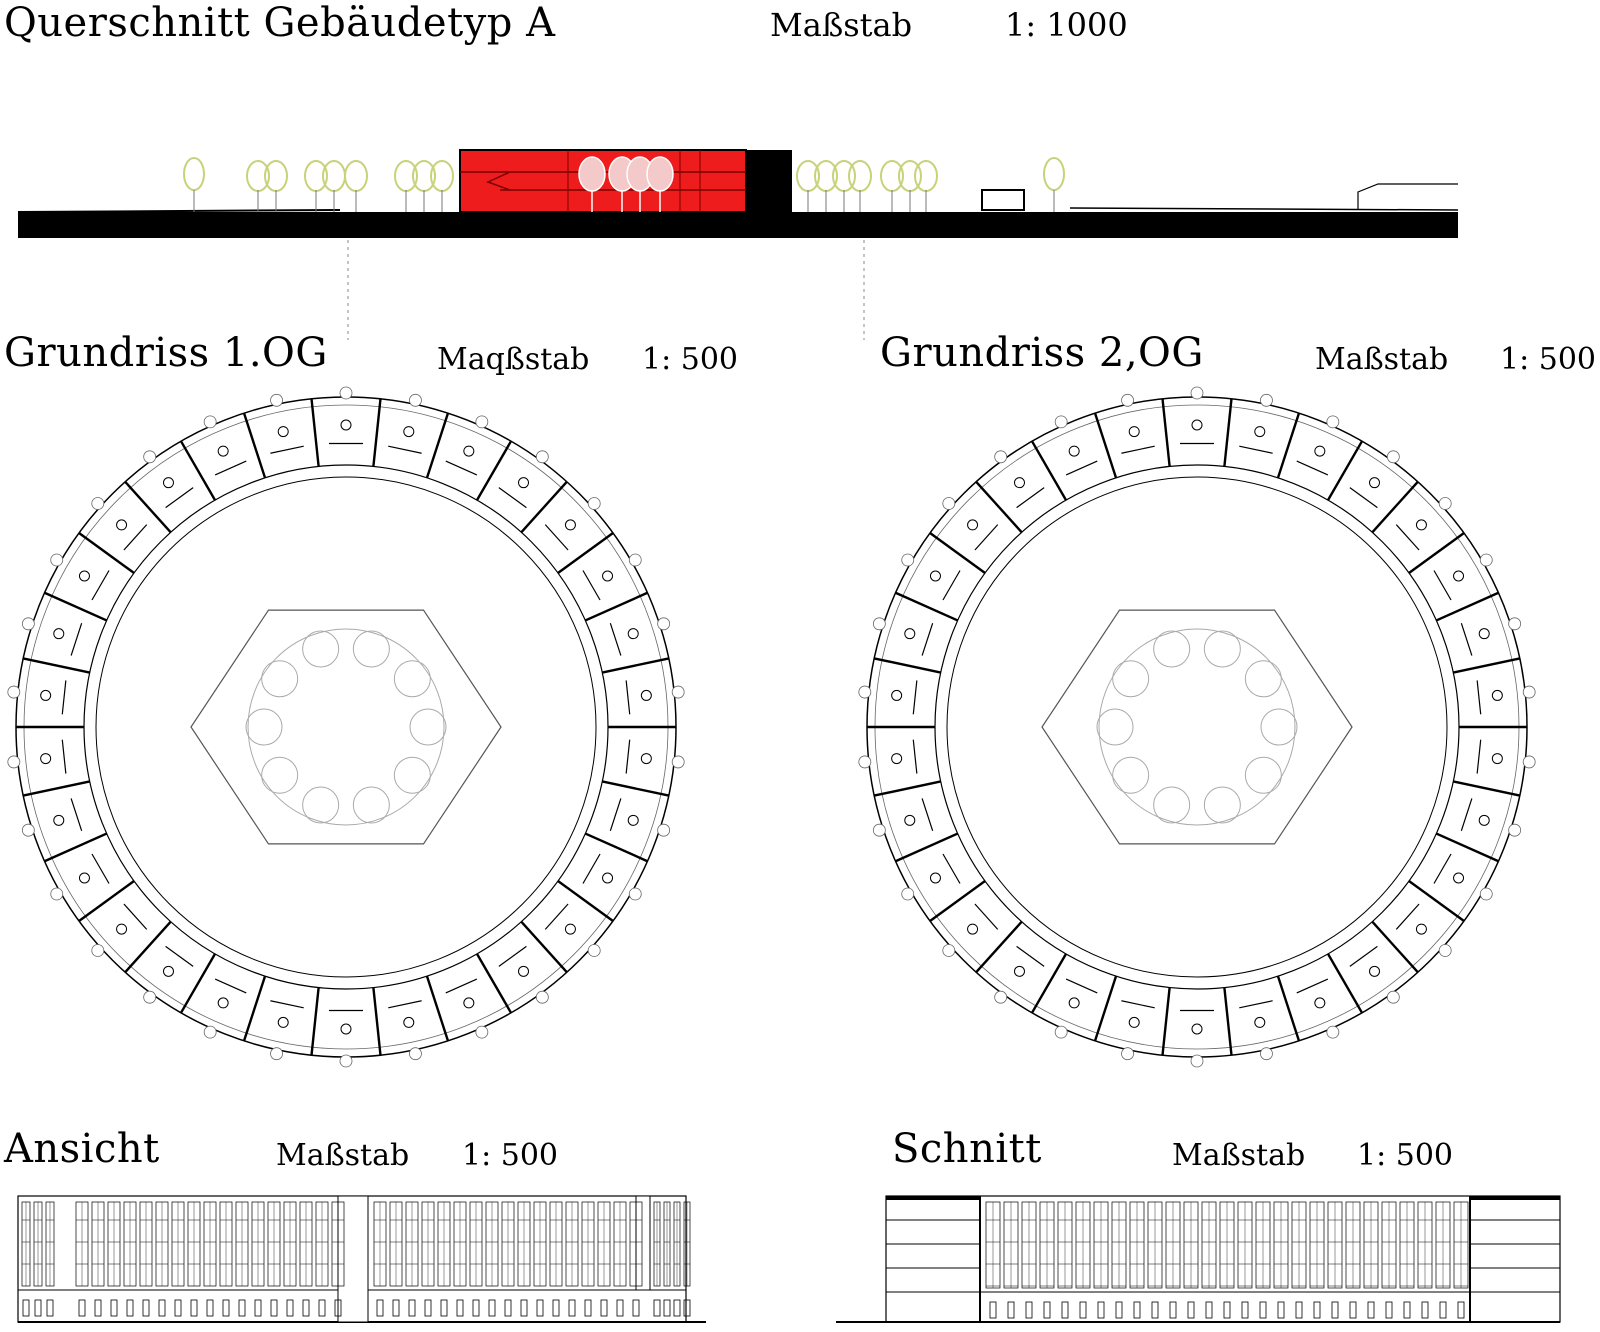 This screenshot has height=1332, width=1600. I want to click on schnitt-scale-value: 1: 500, so click(1405, 1155).